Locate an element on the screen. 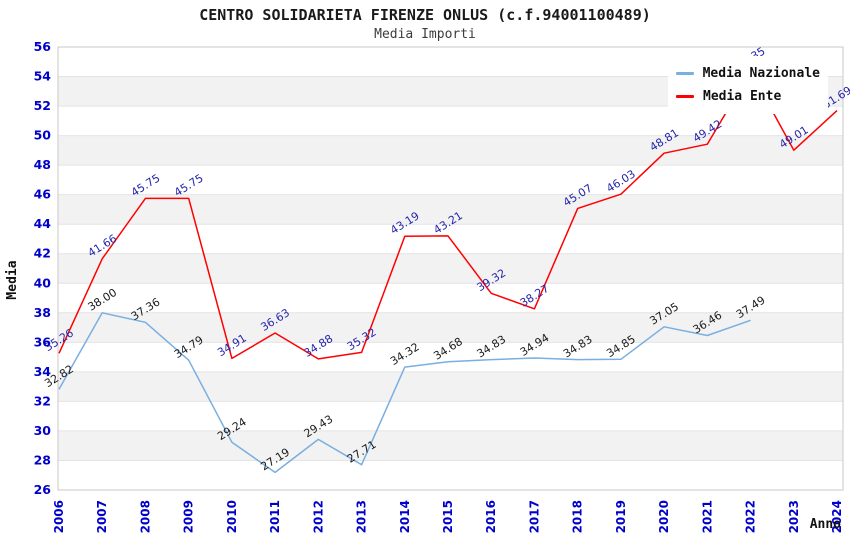 The width and height of the screenshot is (850, 550). data-label: 46.03 is located at coordinates (621, 181).